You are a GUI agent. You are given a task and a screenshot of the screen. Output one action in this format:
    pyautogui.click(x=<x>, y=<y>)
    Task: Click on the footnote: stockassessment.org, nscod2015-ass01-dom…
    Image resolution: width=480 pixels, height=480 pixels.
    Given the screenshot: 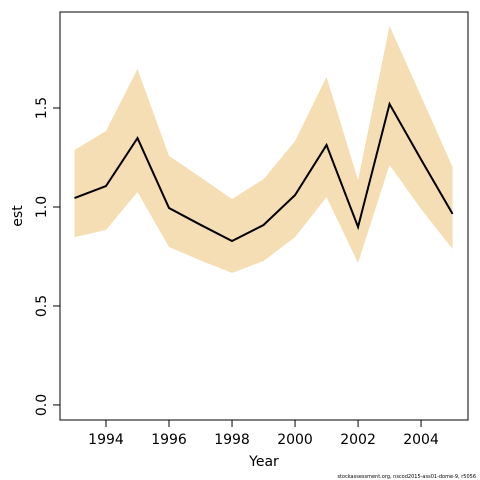 What is the action you would take?
    pyautogui.click(x=406, y=477)
    